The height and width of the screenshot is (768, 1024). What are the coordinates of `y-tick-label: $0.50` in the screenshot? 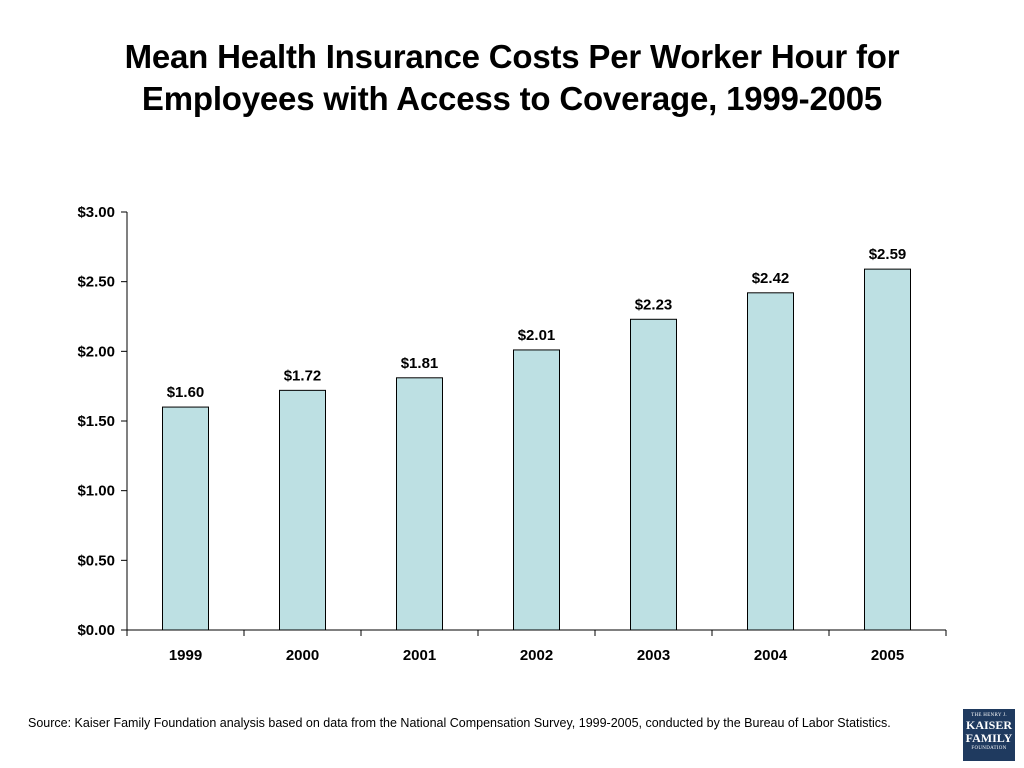 It's located at (96, 560).